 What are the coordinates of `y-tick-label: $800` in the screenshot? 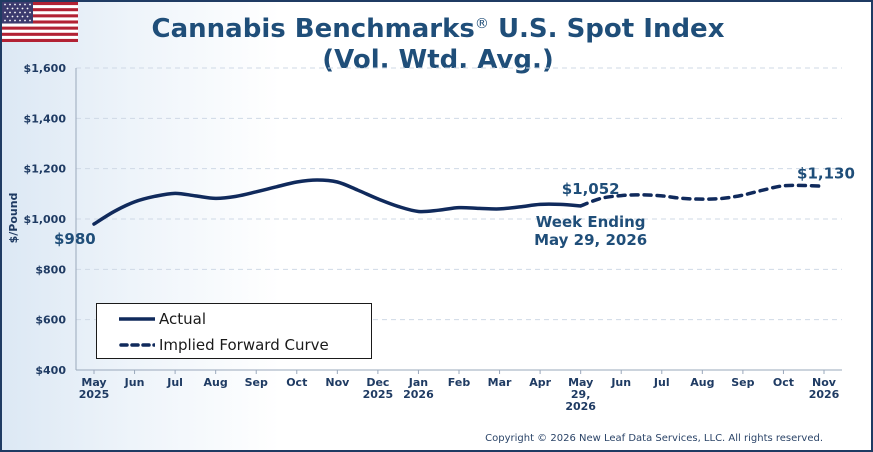 It's located at (50, 269).